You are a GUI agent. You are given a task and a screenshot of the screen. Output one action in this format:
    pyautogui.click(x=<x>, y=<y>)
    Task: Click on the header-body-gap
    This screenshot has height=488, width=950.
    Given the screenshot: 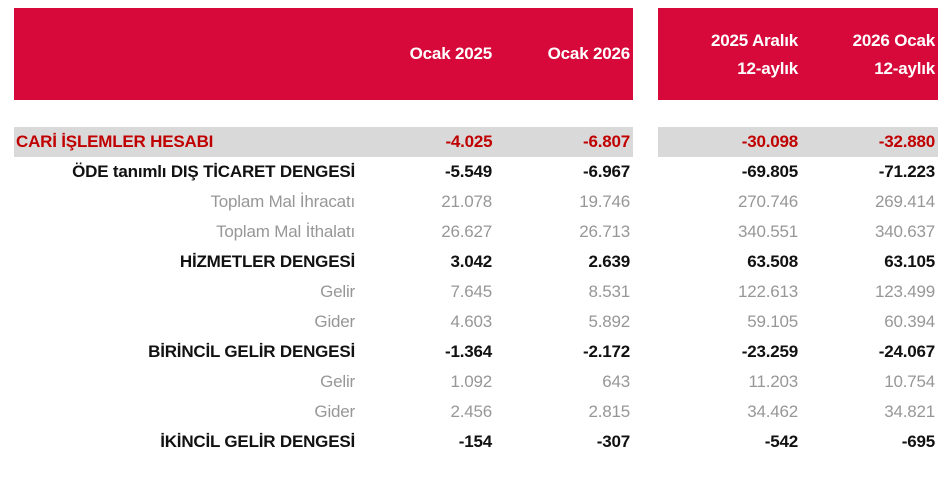 What is the action you would take?
    pyautogui.click(x=475, y=113)
    